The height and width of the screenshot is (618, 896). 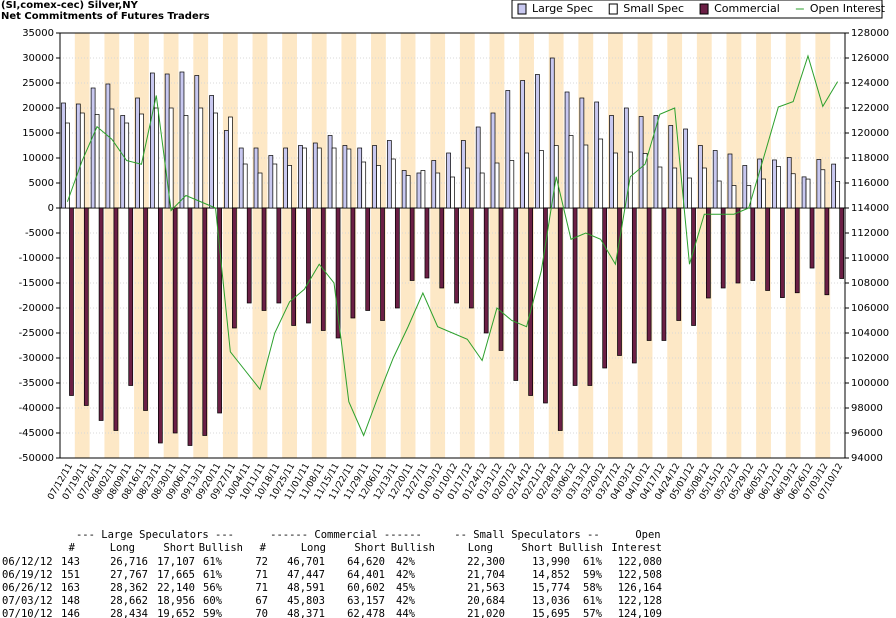 I want to click on table-text: 62,478, so click(x=366, y=613).